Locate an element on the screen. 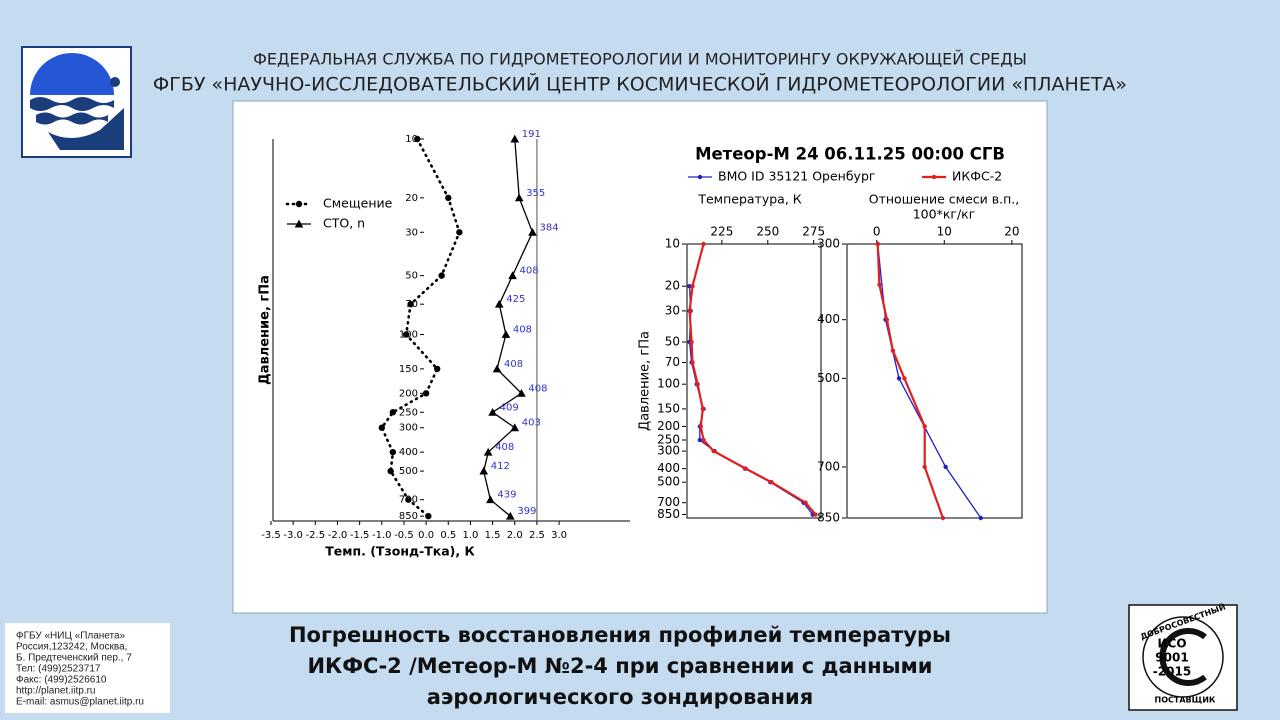 The width and height of the screenshot is (1280, 720). x-tick-label: -1.5 is located at coordinates (360, 535).